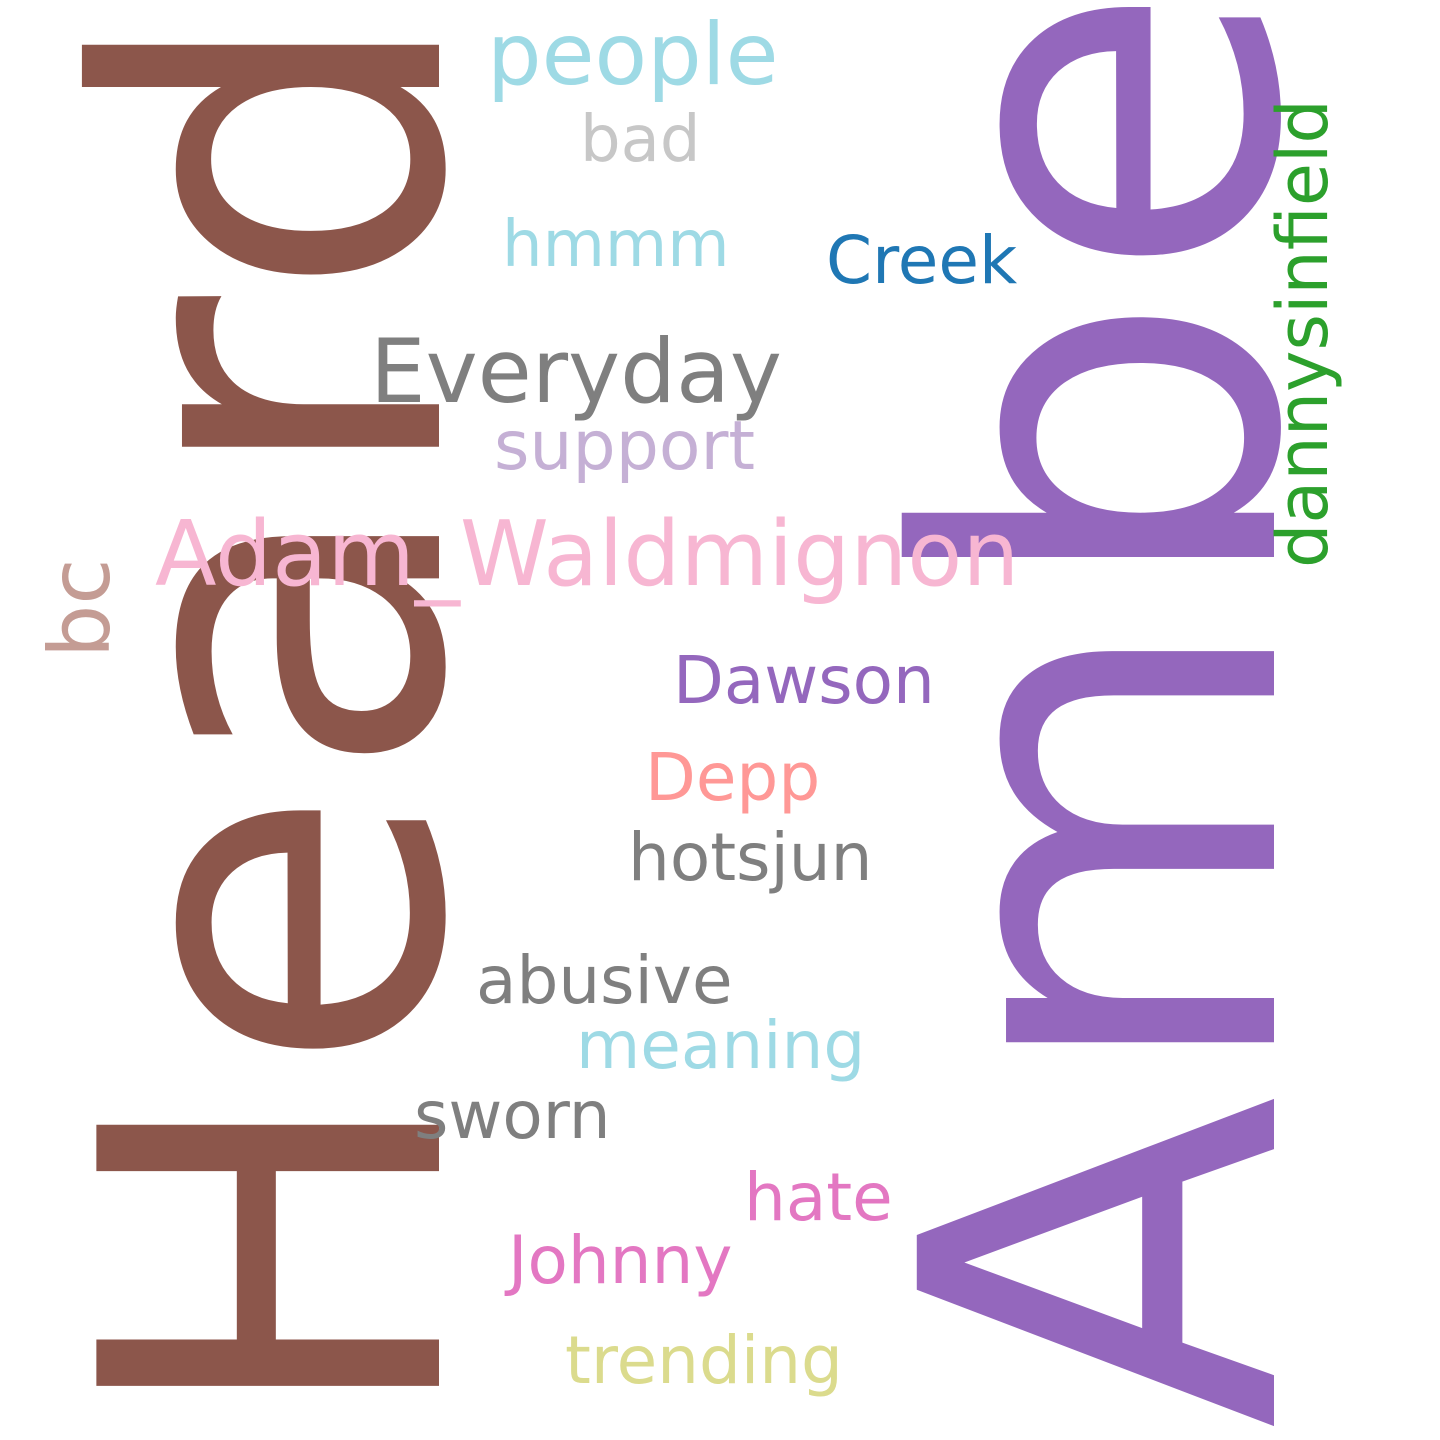  I want to click on word-trending: trending, so click(704, 1360).